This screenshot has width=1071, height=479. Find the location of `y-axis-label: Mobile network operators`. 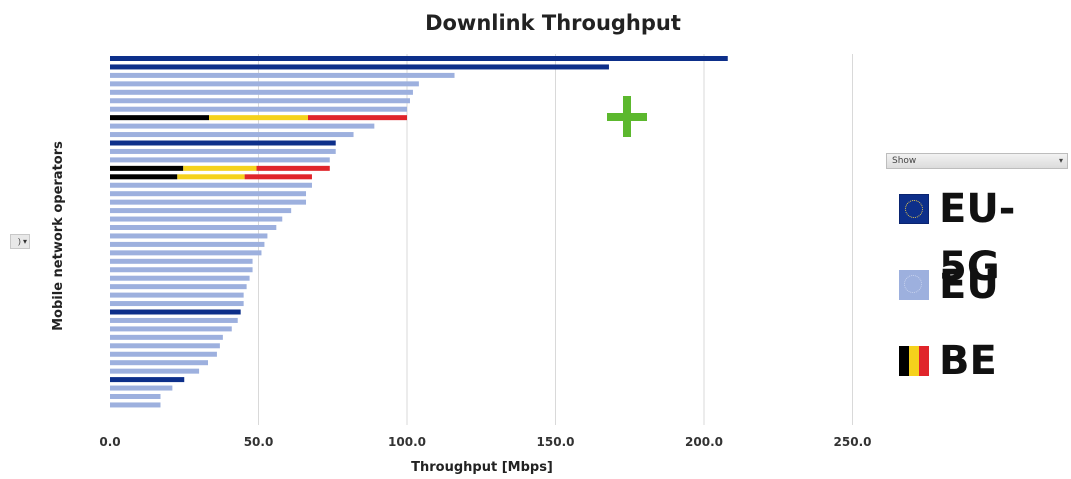

y-axis-label: Mobile network operators is located at coordinates (58, 236).